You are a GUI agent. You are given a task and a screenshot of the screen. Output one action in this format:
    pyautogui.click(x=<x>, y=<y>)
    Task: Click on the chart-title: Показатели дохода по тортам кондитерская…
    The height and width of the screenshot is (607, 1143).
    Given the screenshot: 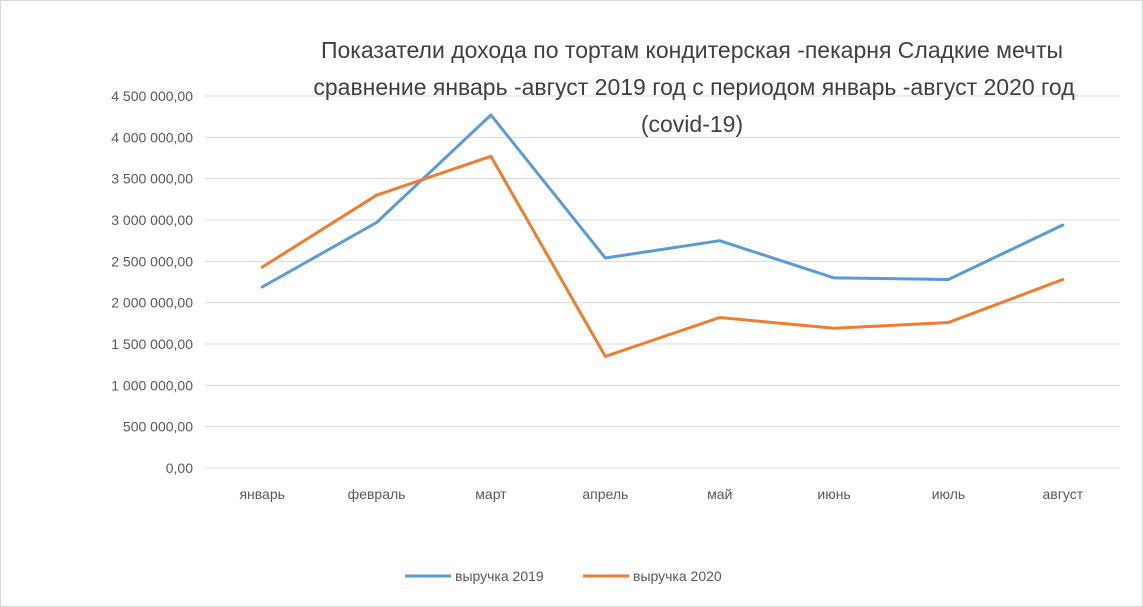 What is the action you would take?
    pyautogui.click(x=694, y=87)
    